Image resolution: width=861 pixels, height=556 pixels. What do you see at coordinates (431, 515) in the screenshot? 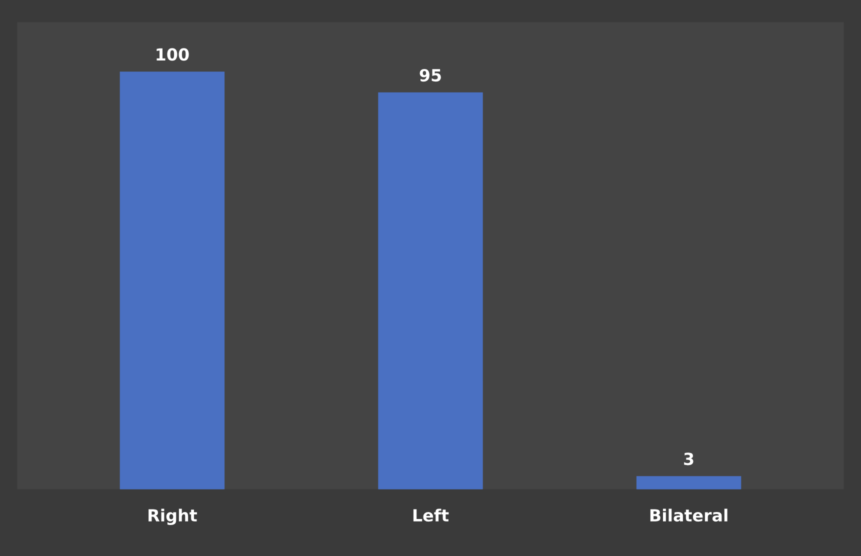
I see `x-tick-label: Left` at bounding box center [431, 515].